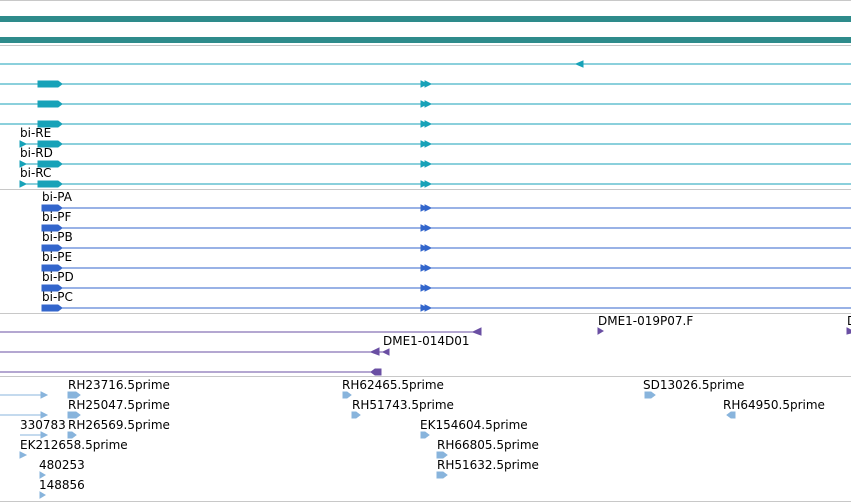 This screenshot has height=502, width=851. I want to click on clone-label: DME1-019P07.F, so click(646, 321).